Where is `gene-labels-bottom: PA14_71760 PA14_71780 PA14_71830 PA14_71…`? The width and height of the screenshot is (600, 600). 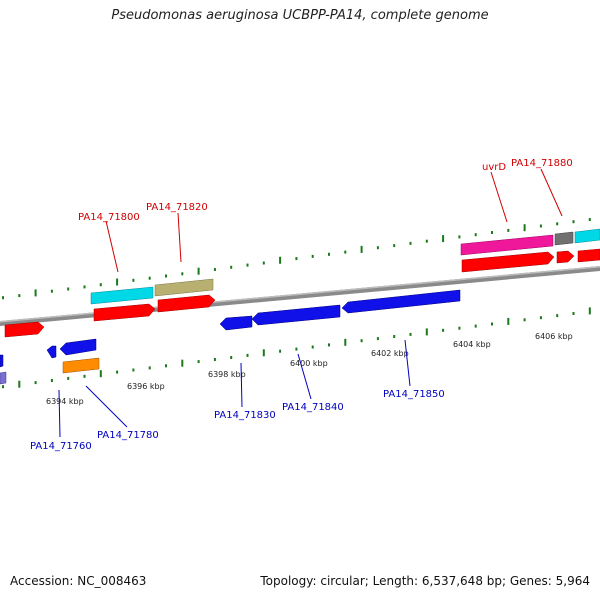 gene-labels-bottom: PA14_71760 PA14_71780 PA14_71830 PA14_71… is located at coordinates (237, 420).